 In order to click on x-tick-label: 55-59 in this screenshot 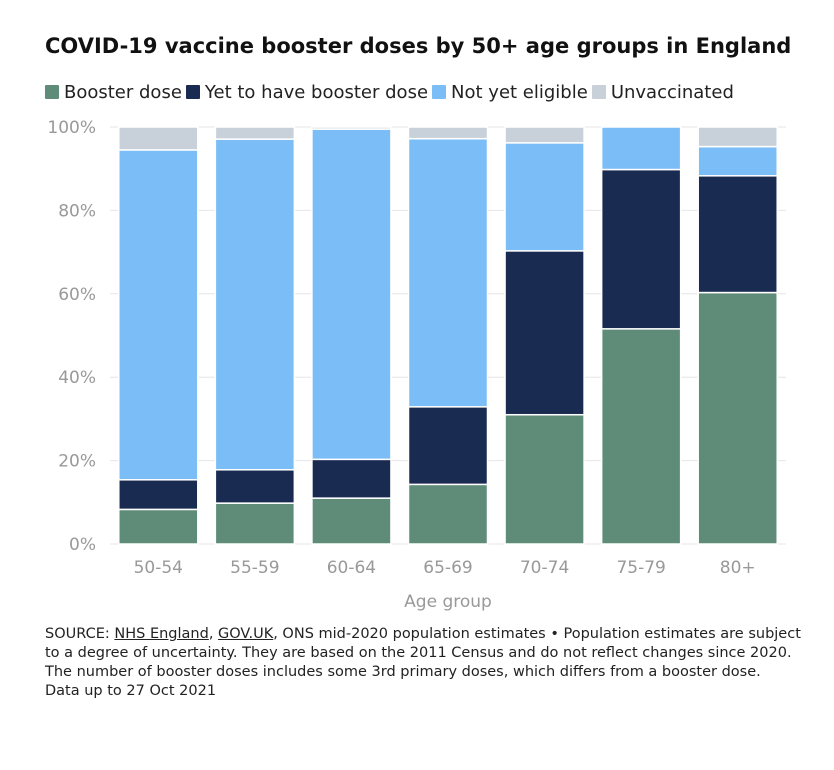, I will do `click(254, 568)`.